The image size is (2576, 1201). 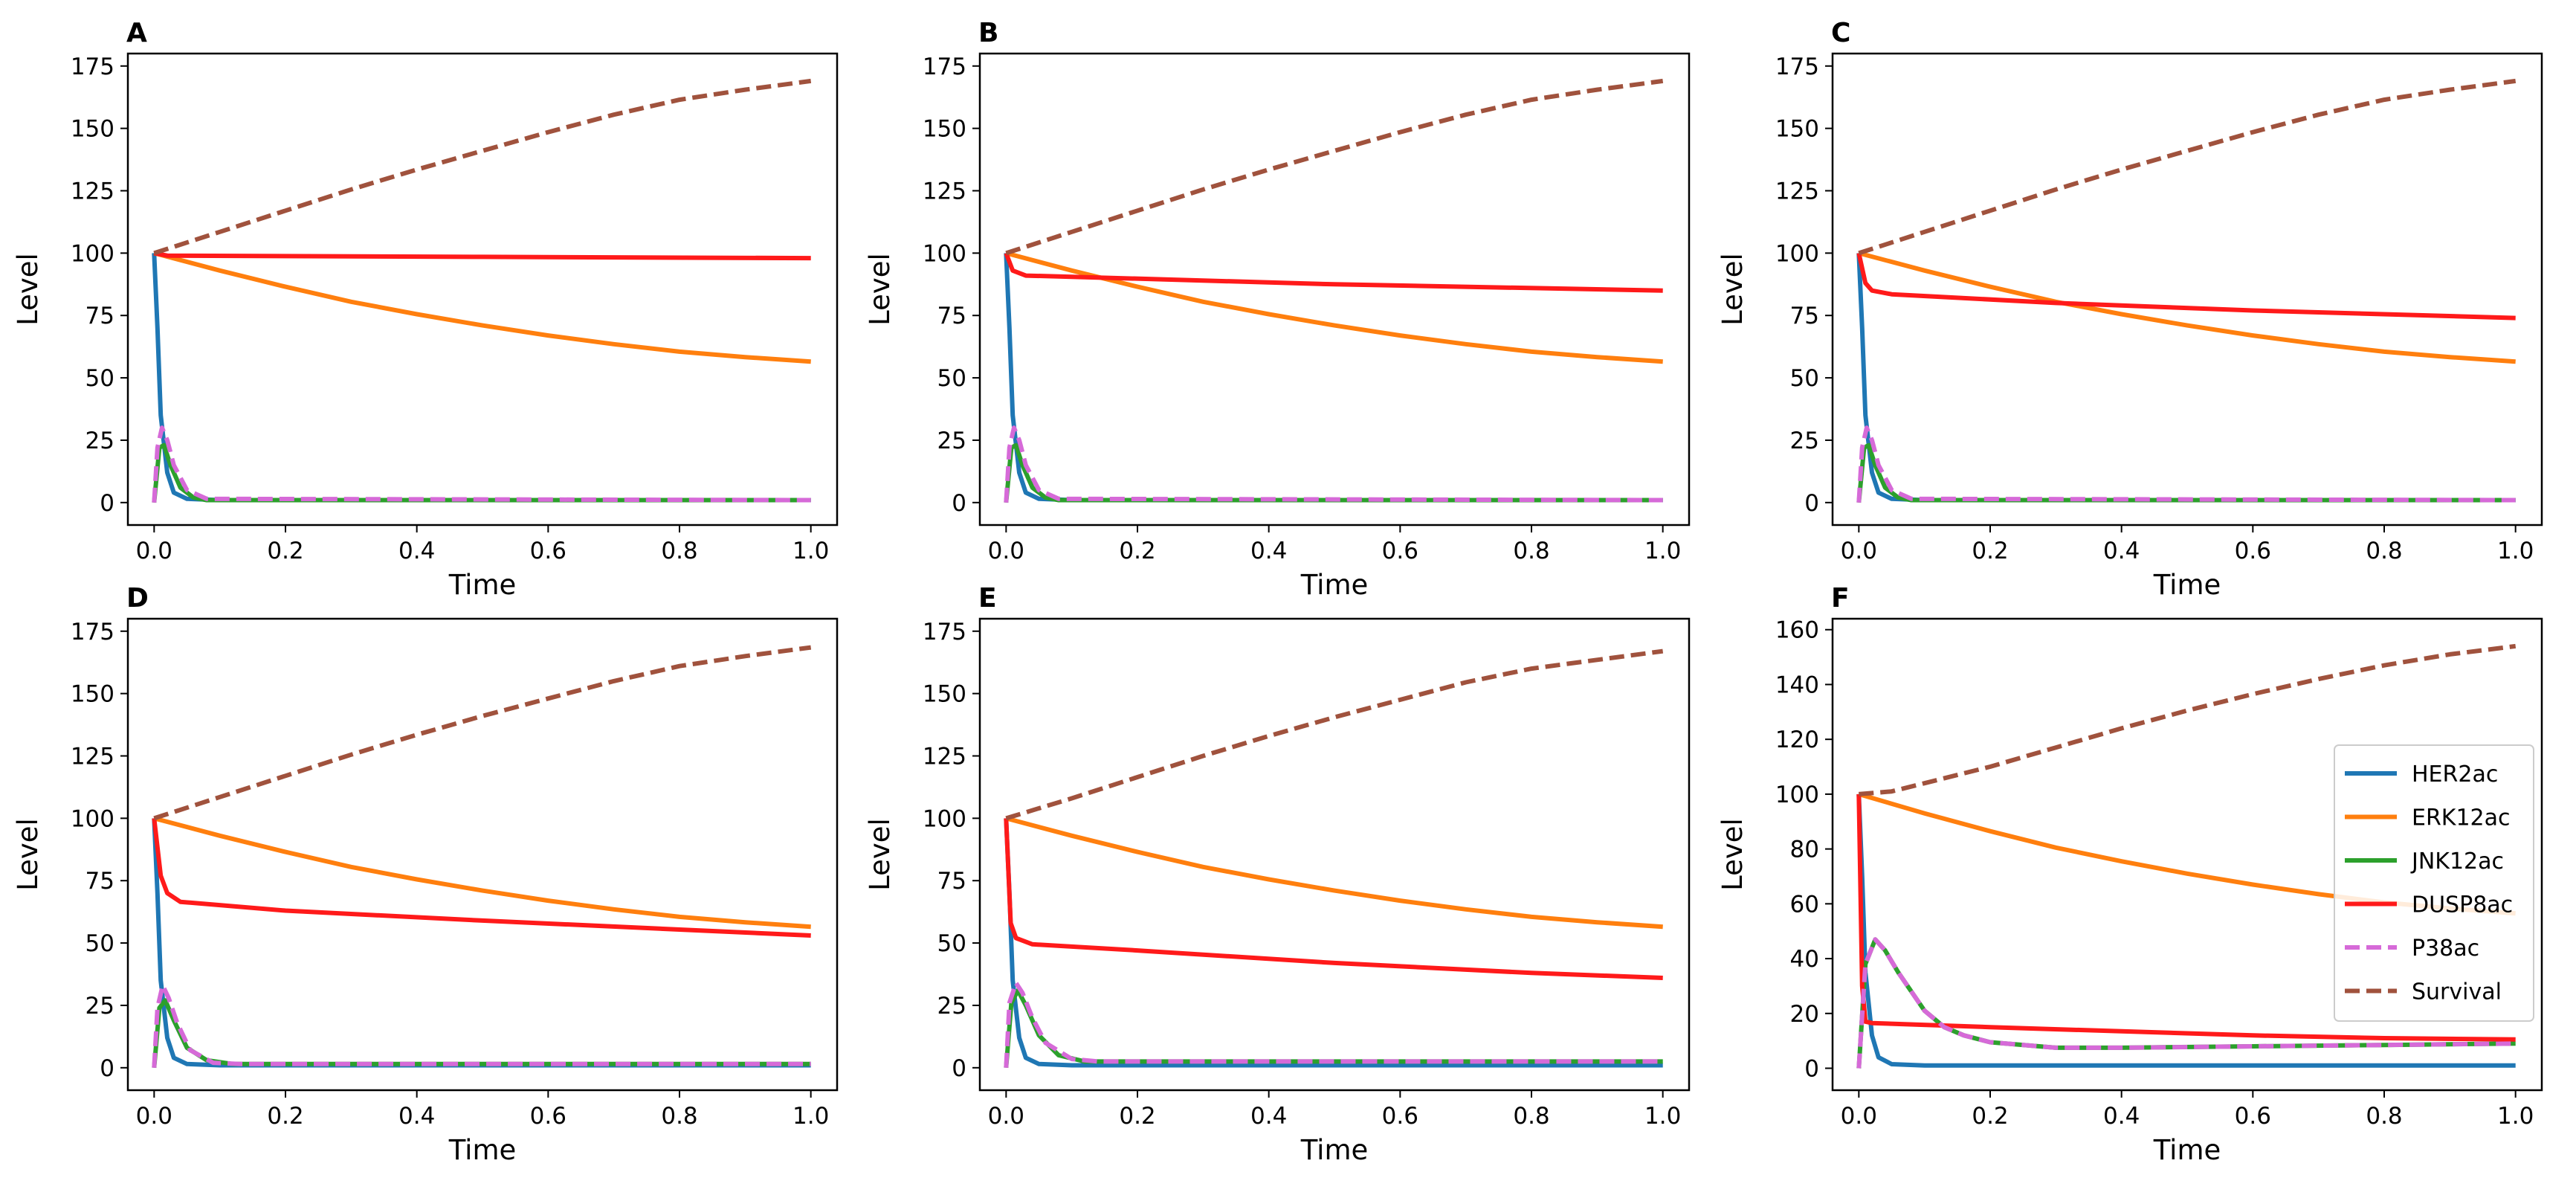 I want to click on panel-e-xtick-label: 0.6, so click(x=1400, y=1116).